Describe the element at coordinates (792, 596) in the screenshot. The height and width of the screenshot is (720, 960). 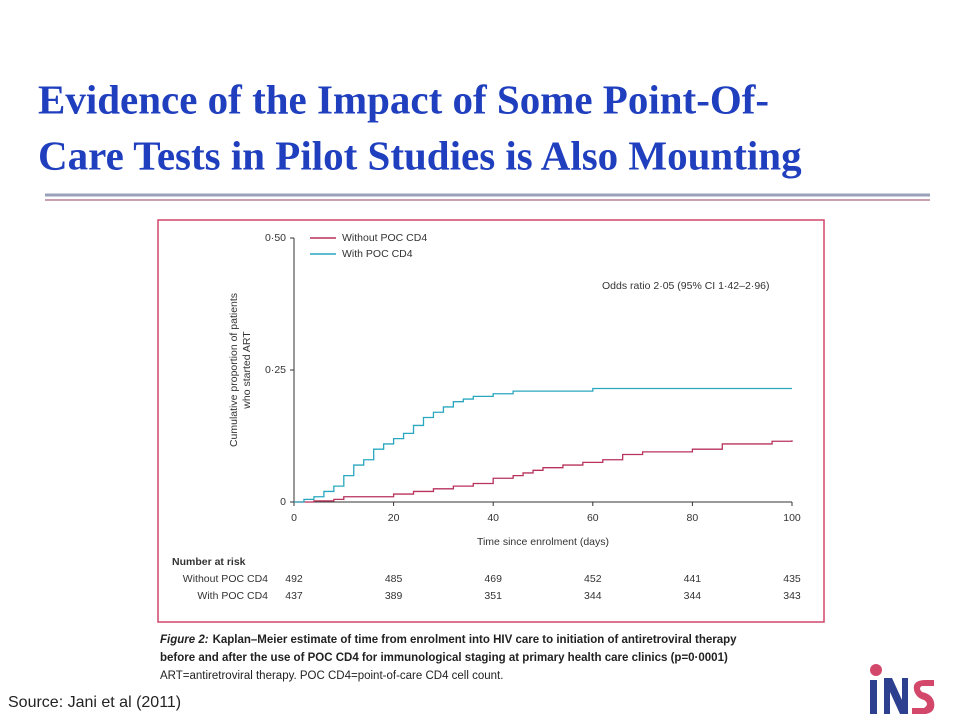
I see `risk-value: 343` at that location.